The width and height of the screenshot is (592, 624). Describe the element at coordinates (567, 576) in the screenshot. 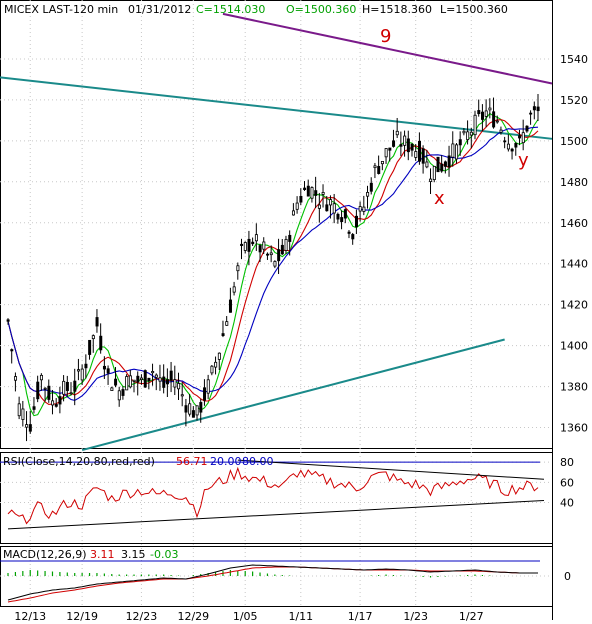

I see `macd-tick-label: 0` at that location.